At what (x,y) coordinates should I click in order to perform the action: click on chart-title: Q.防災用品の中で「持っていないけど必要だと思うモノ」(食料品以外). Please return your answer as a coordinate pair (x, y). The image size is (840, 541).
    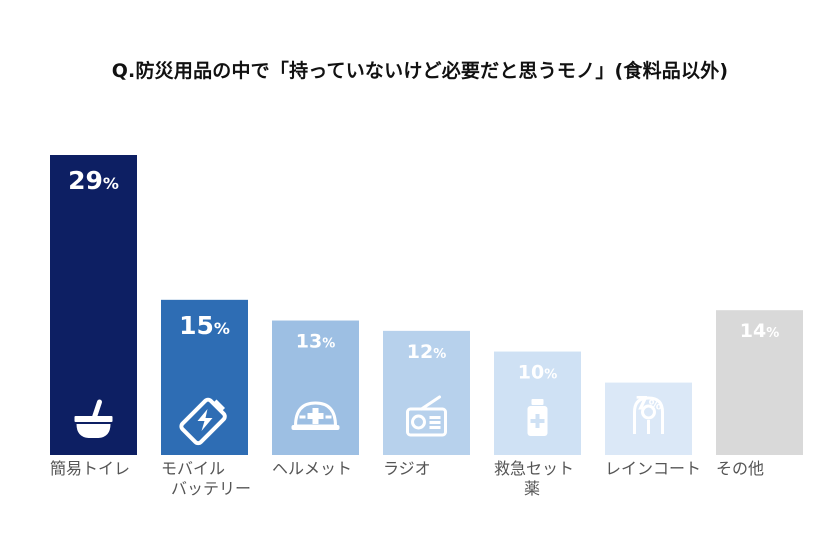
    Looking at the image, I should click on (420, 71).